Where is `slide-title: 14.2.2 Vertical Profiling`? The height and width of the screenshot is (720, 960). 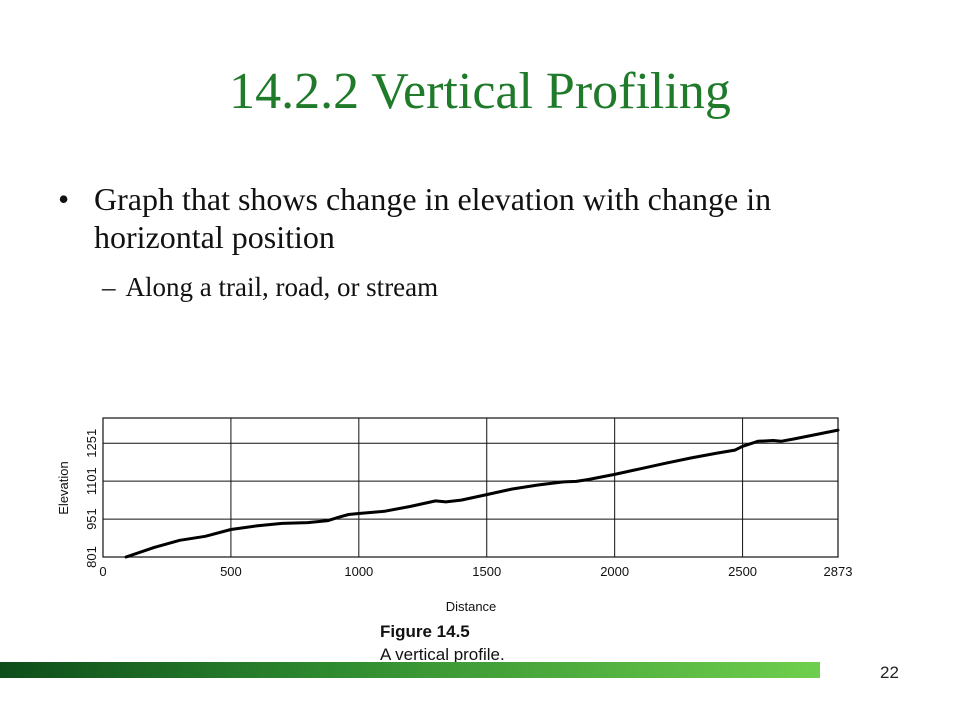
slide-title: 14.2.2 Vertical Profiling is located at coordinates (480, 91).